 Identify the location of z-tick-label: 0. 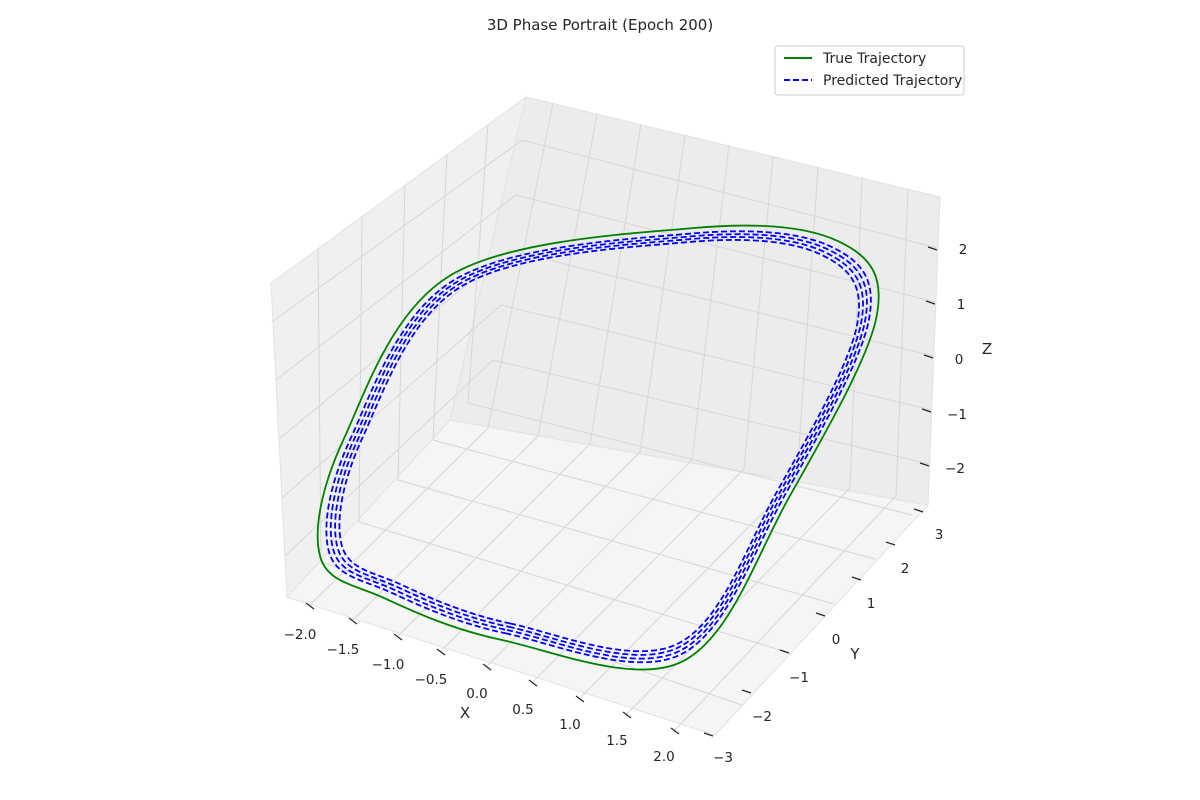
(959, 360).